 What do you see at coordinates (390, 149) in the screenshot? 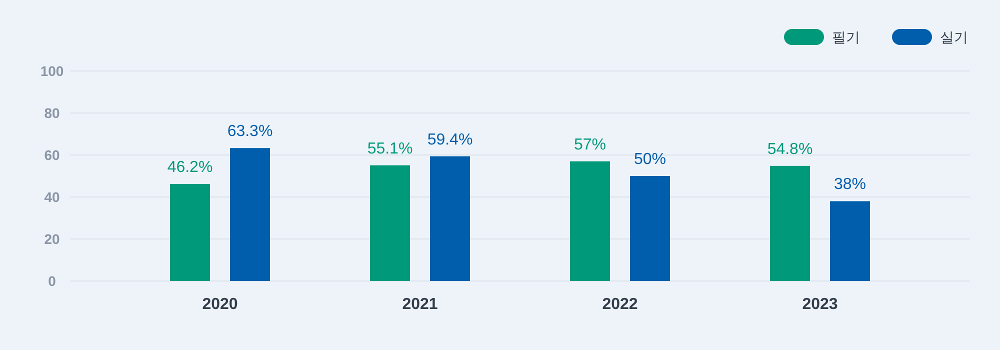
I see `data-label: 55.1%` at bounding box center [390, 149].